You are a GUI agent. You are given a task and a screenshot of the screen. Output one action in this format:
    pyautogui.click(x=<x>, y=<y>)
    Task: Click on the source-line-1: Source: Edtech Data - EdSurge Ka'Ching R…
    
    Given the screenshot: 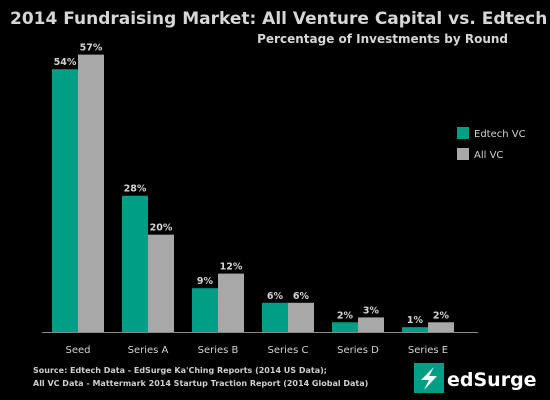 What is the action you would take?
    pyautogui.click(x=180, y=370)
    